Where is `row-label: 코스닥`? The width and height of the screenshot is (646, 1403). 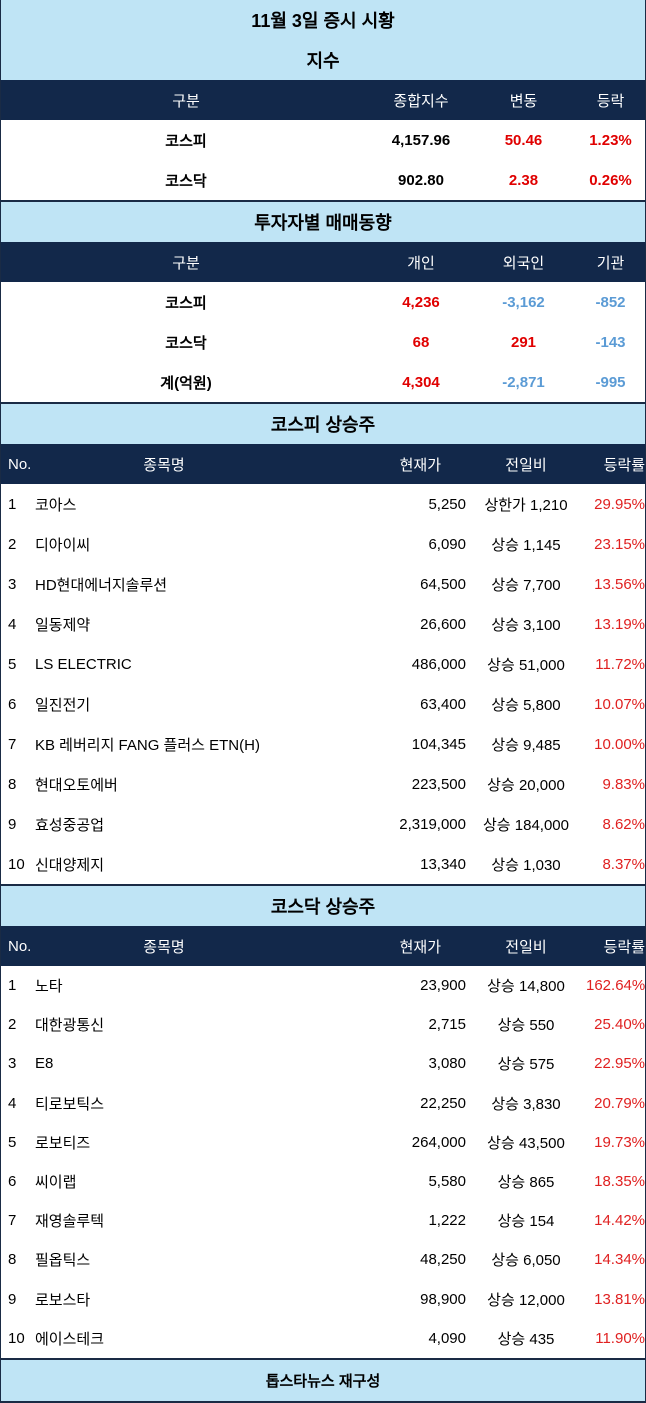
row-label: 코스닥 is located at coordinates (186, 343).